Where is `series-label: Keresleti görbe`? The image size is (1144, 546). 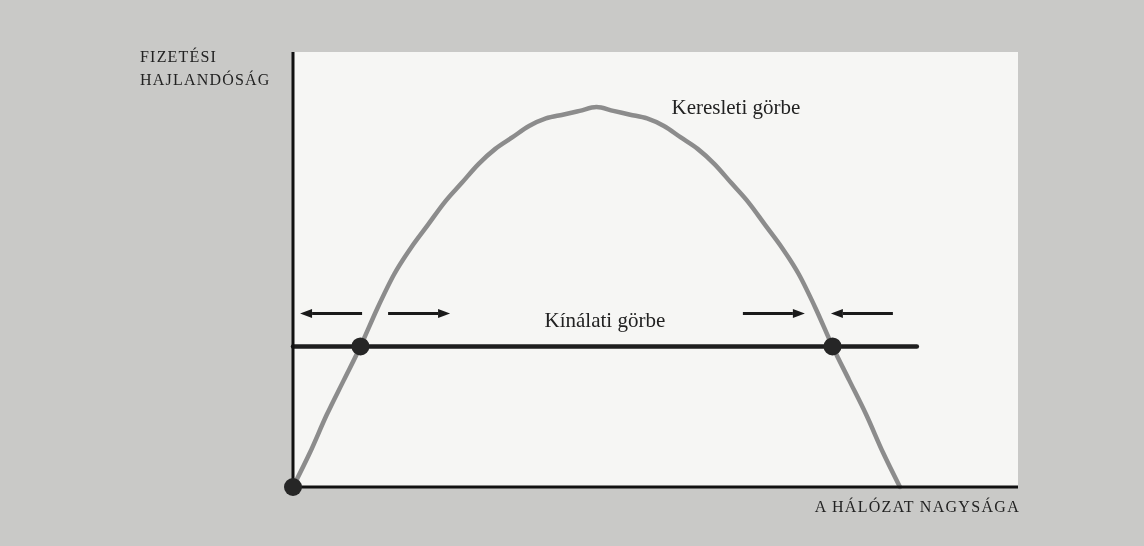
series-label: Keresleti görbe is located at coordinates (736, 107).